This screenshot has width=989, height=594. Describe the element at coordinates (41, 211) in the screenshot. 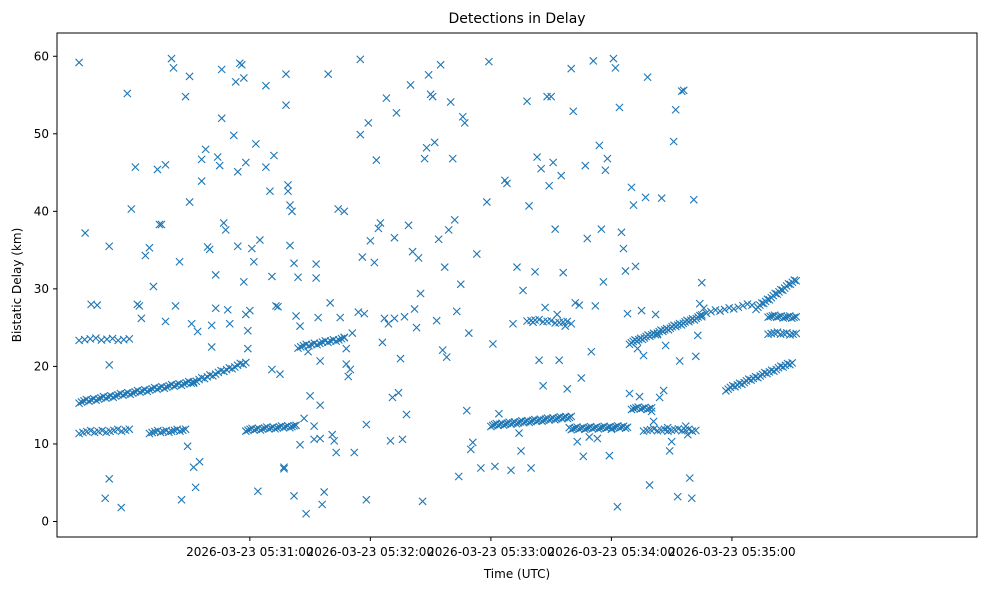

I see `y-tick-label: 40` at that location.